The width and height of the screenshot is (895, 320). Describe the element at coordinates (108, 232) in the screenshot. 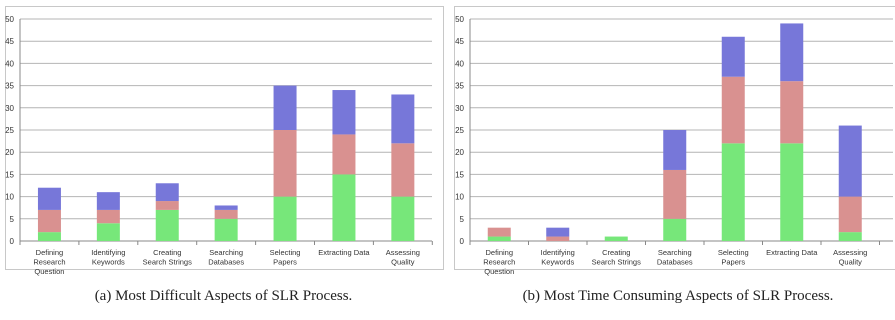

I see `bar-segment-s0-c1` at that location.